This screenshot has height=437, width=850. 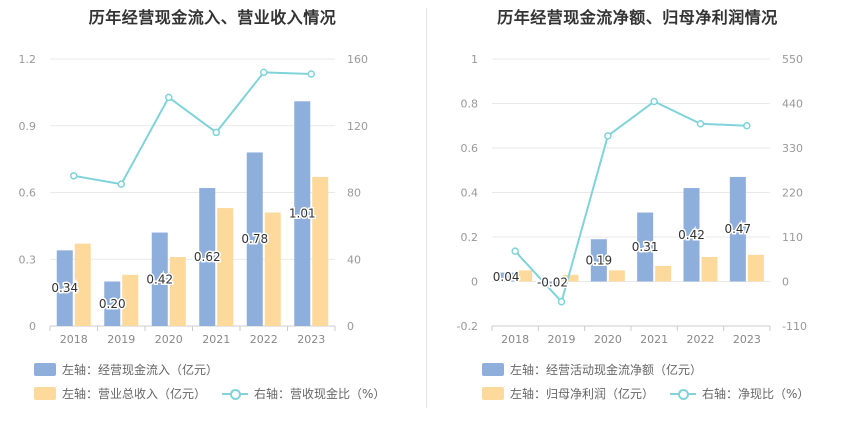 I want to click on legend-item: 右轴：净现比（%）, so click(x=739, y=393).